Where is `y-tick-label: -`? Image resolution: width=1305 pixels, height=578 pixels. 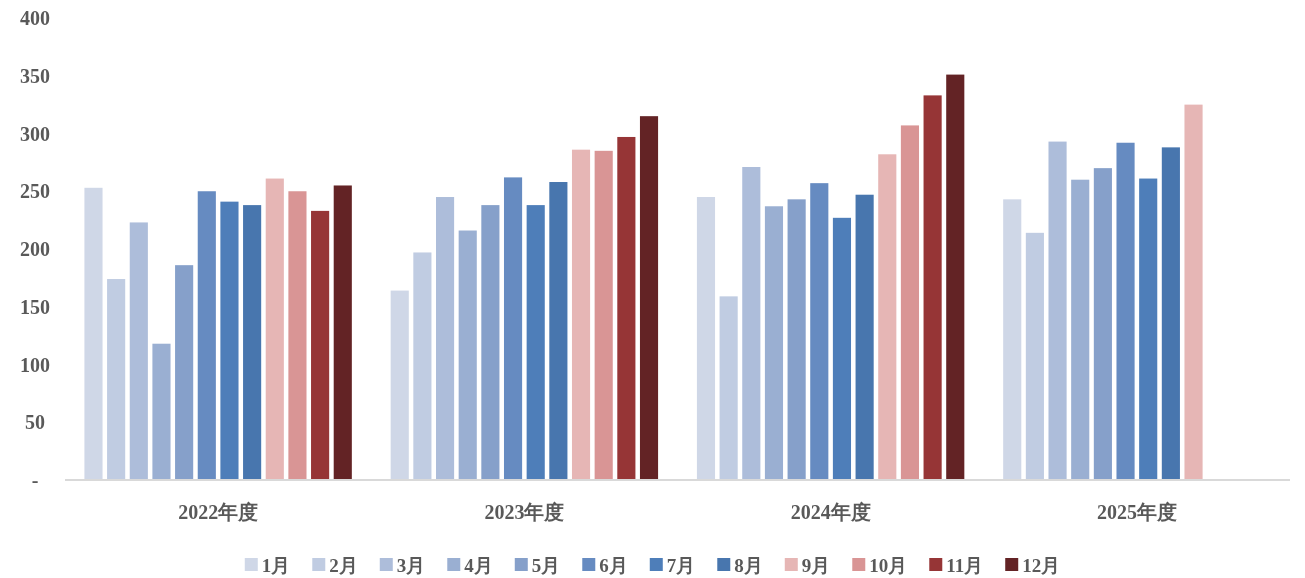
y-tick-label: - is located at coordinates (35, 480).